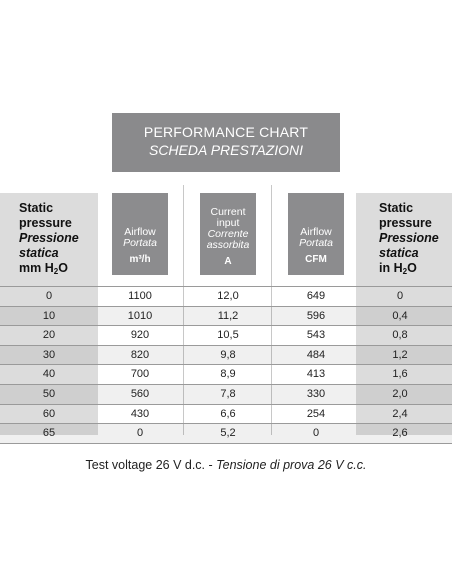 This screenshot has width=452, height=584. I want to click on table-cell: 60, so click(49, 413).